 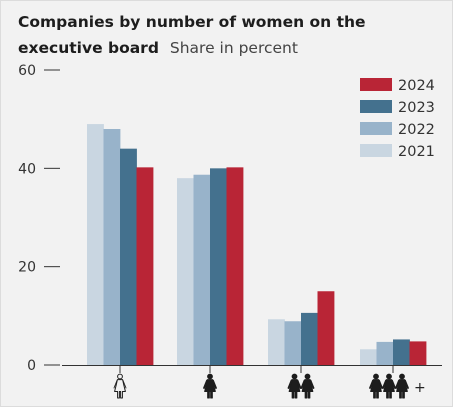 I want to click on legend-swatch-2021, so click(x=376, y=150).